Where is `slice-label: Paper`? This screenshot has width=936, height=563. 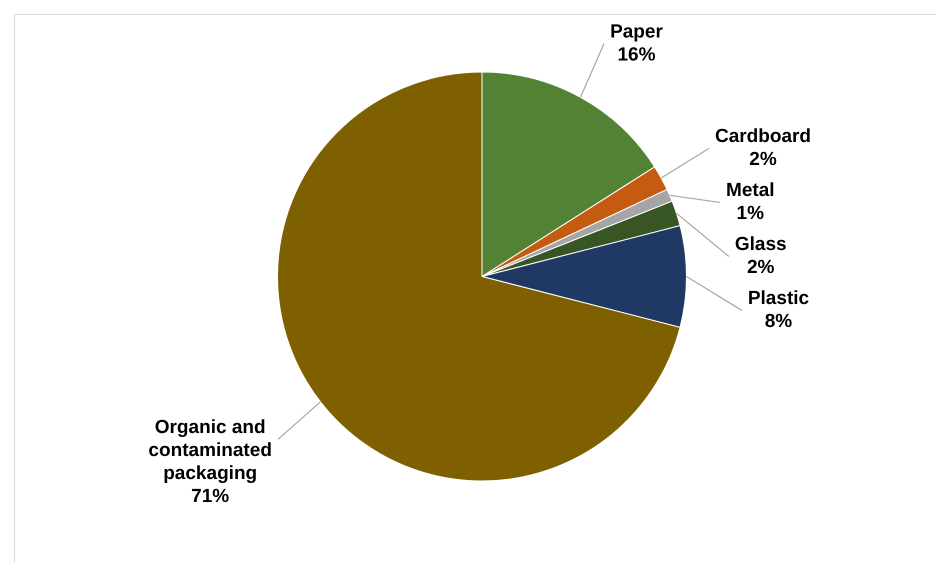
slice-label: Paper is located at coordinates (637, 31).